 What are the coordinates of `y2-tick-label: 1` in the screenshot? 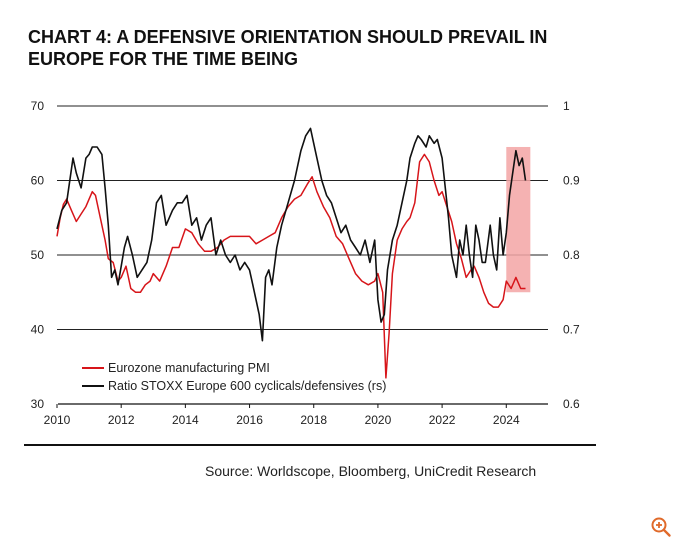 It's located at (566, 106).